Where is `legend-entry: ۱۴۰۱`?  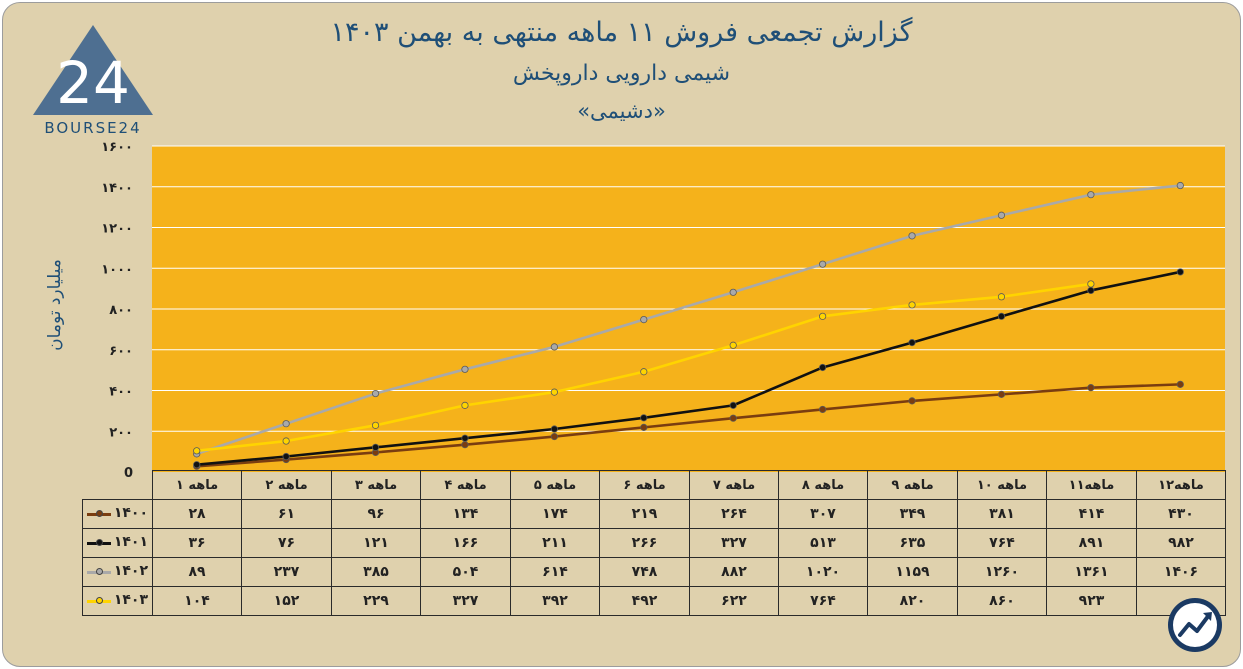
legend-entry: ۱۴۰۱ is located at coordinates (117, 543).